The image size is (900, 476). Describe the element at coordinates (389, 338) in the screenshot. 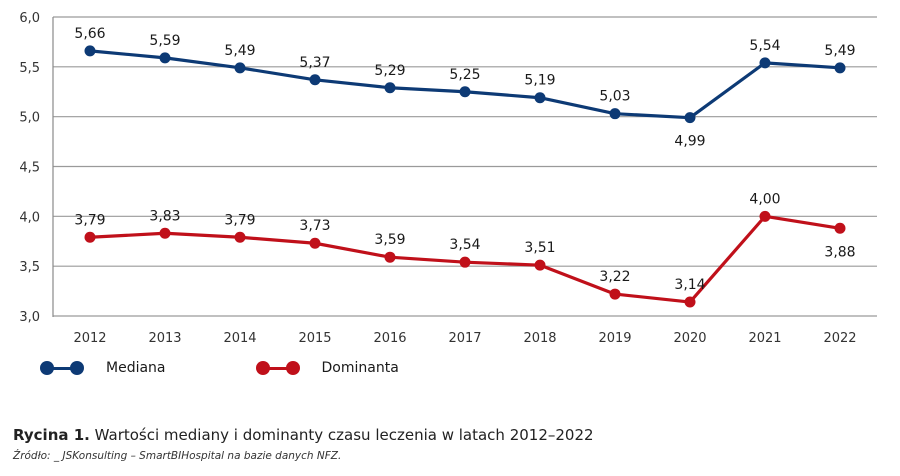

I see `x-tick-label: 2016` at that location.